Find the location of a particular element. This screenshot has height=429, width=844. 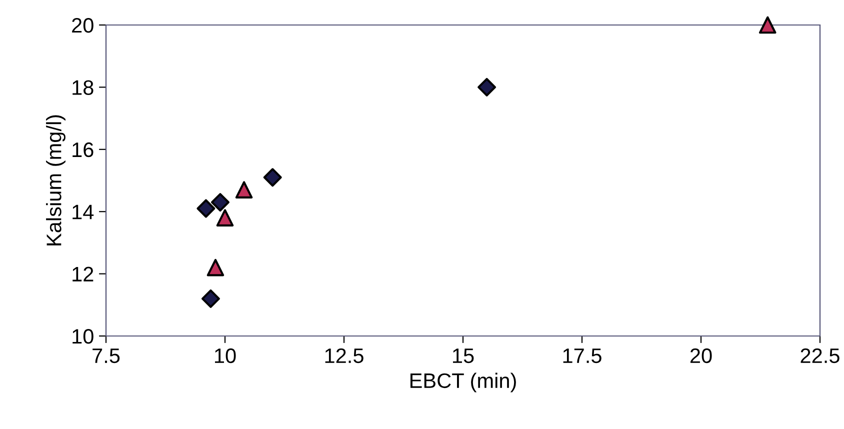

y-axis-title: Kalsium (mg/l) is located at coordinates (56, 180).